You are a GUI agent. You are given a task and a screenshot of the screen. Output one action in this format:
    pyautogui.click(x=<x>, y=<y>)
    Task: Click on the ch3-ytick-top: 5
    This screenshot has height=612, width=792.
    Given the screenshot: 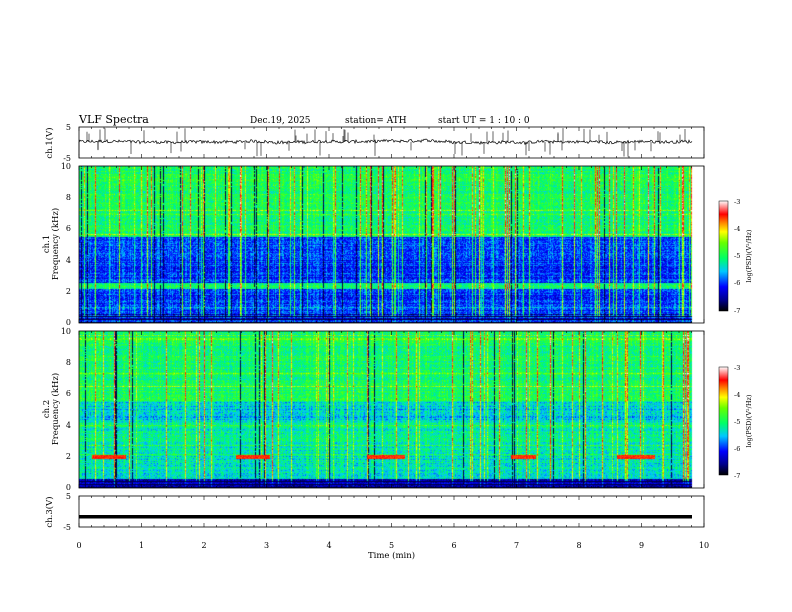 What is the action you would take?
    pyautogui.click(x=68, y=496)
    